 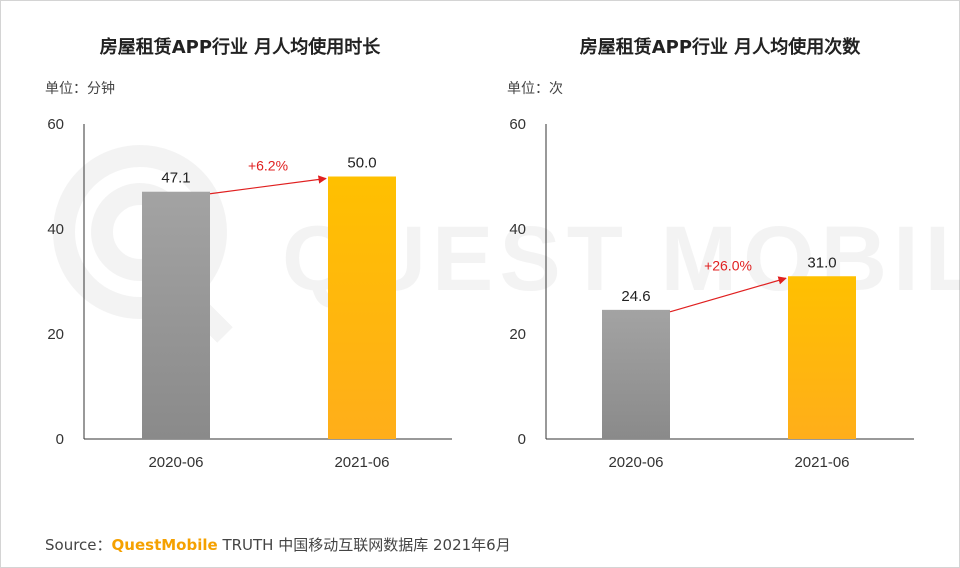 I want to click on unit-label: 单位：分钟, so click(x=80, y=89).